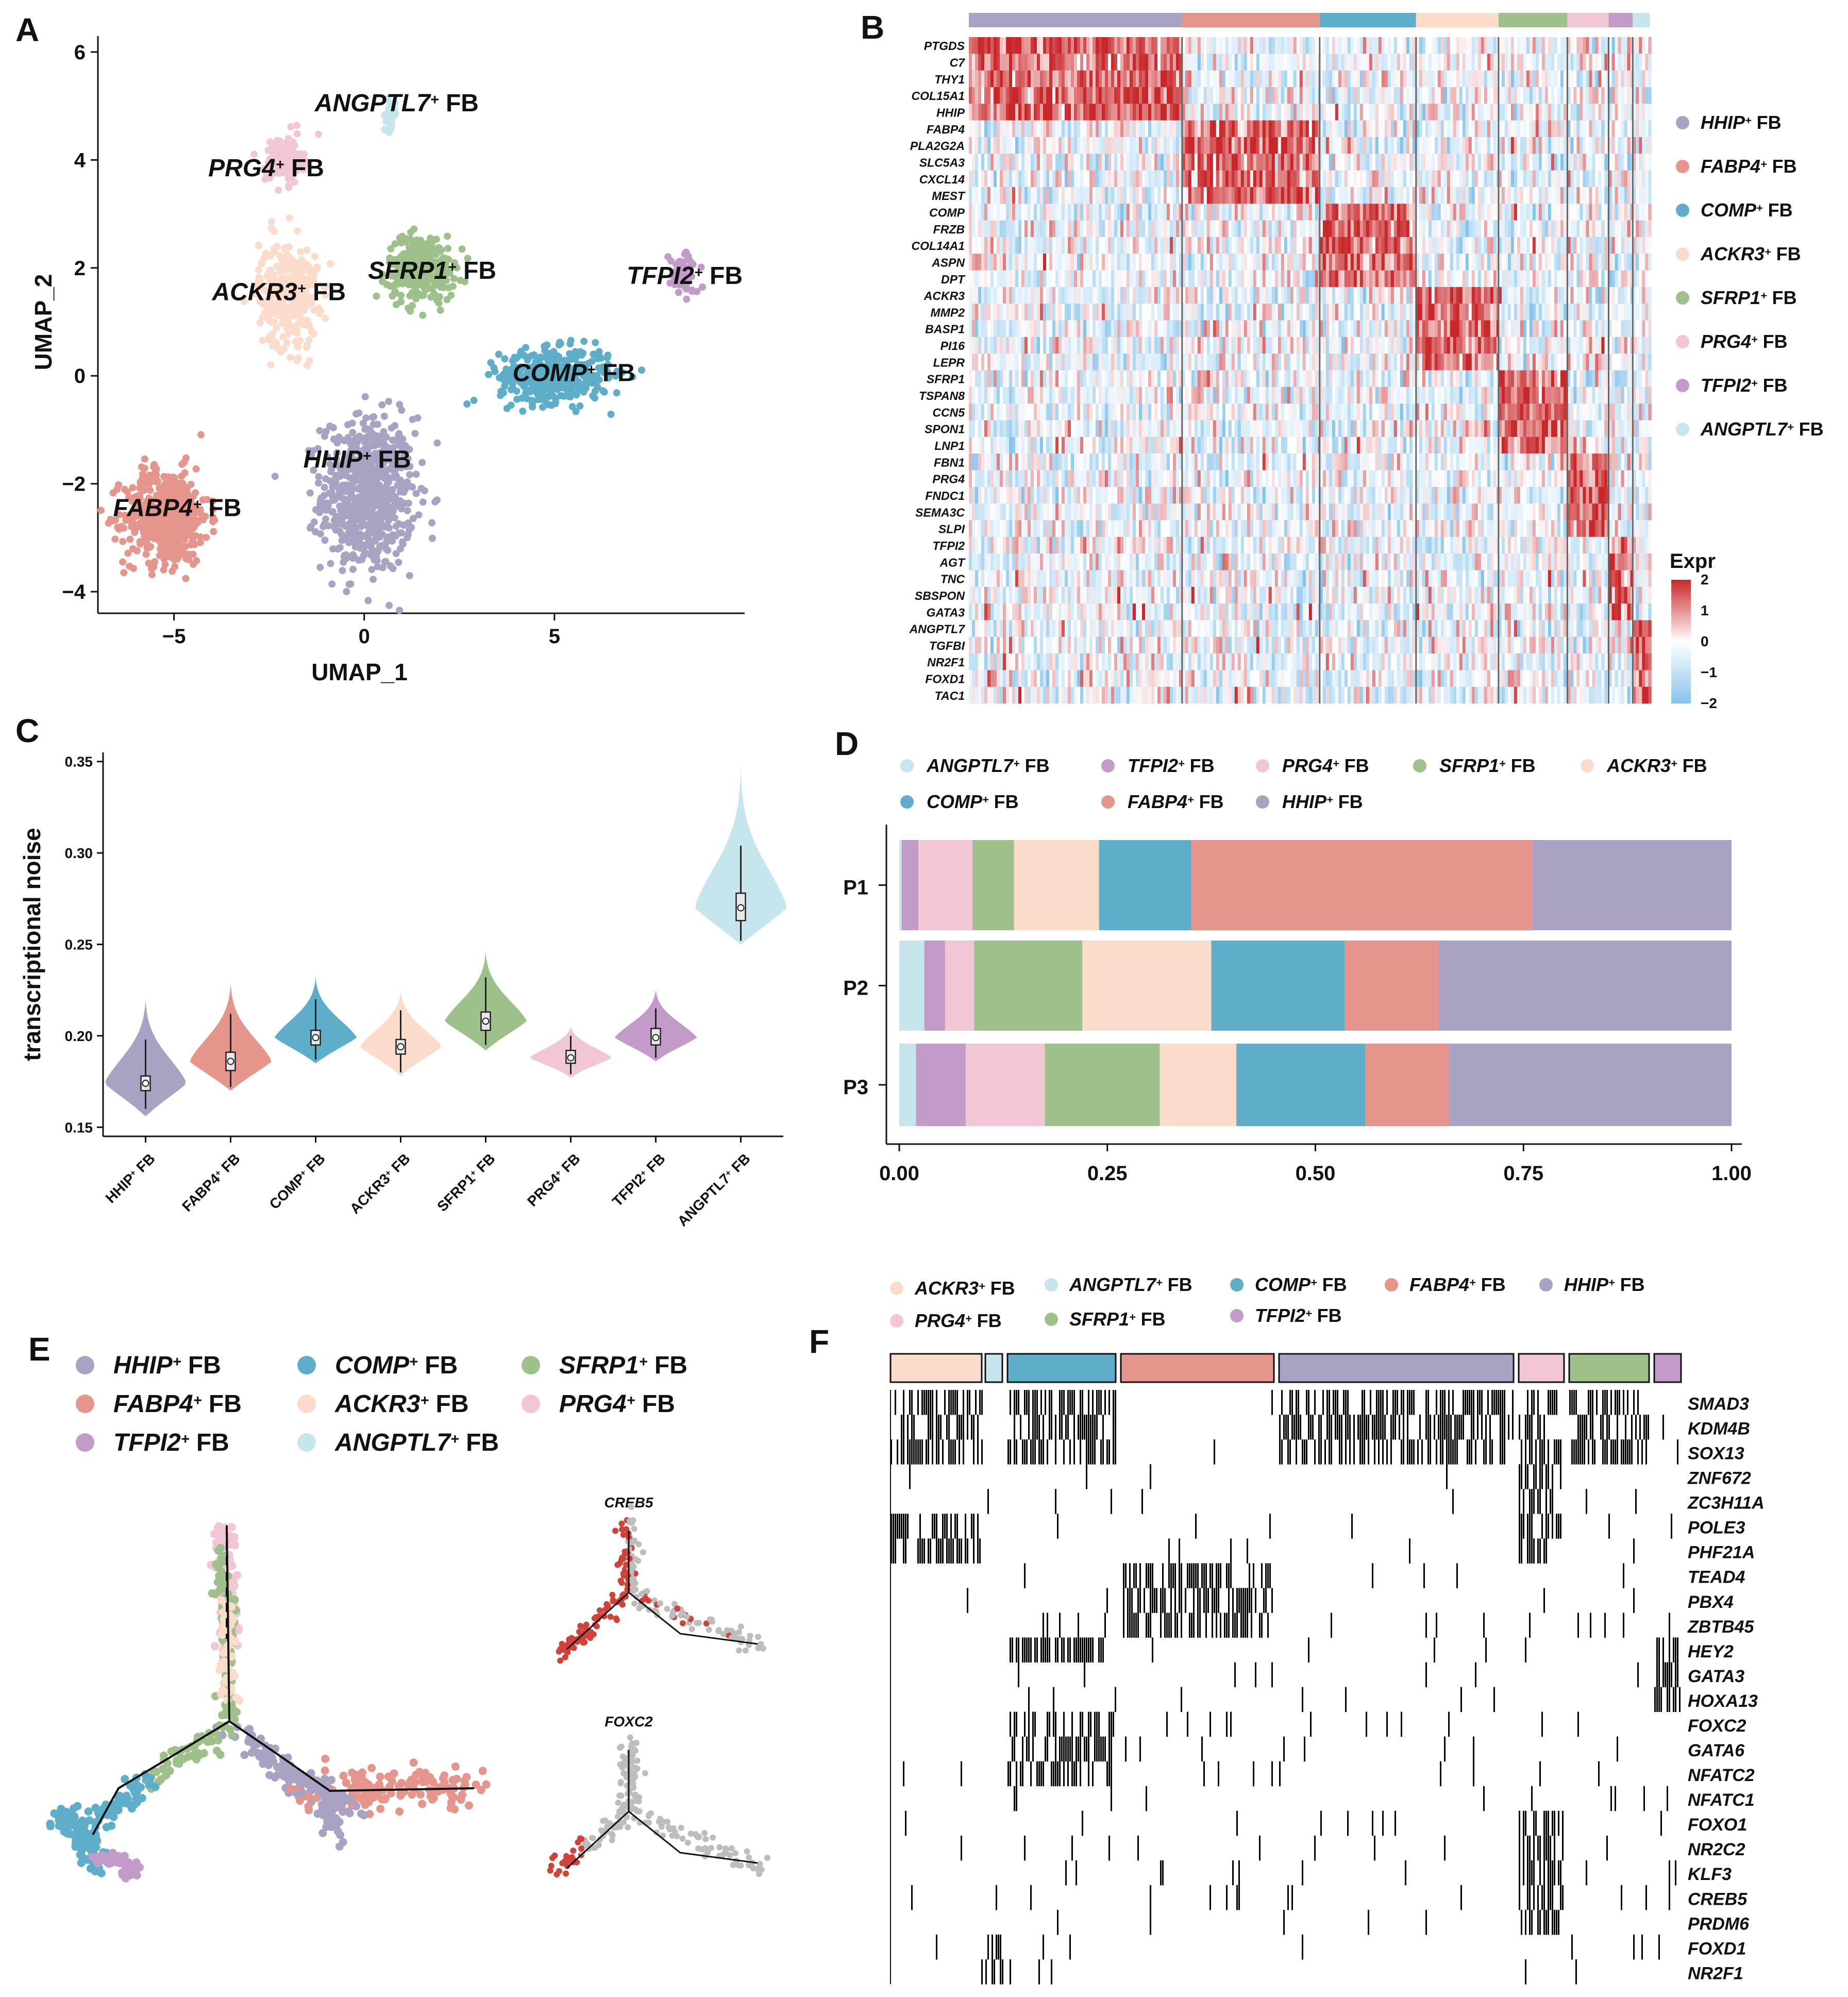 The height and width of the screenshot is (1997, 1848). I want to click on umap-label-tfpi2-gene: TFPI2, so click(660, 276).